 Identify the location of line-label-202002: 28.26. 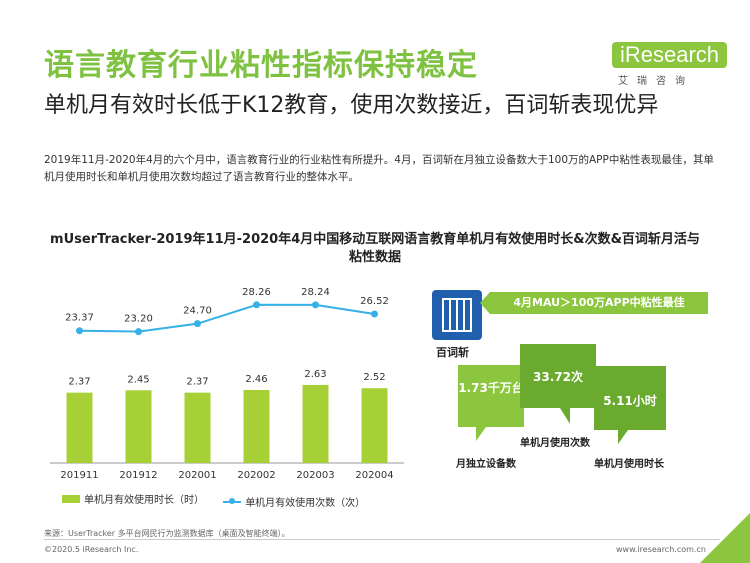
(256, 292).